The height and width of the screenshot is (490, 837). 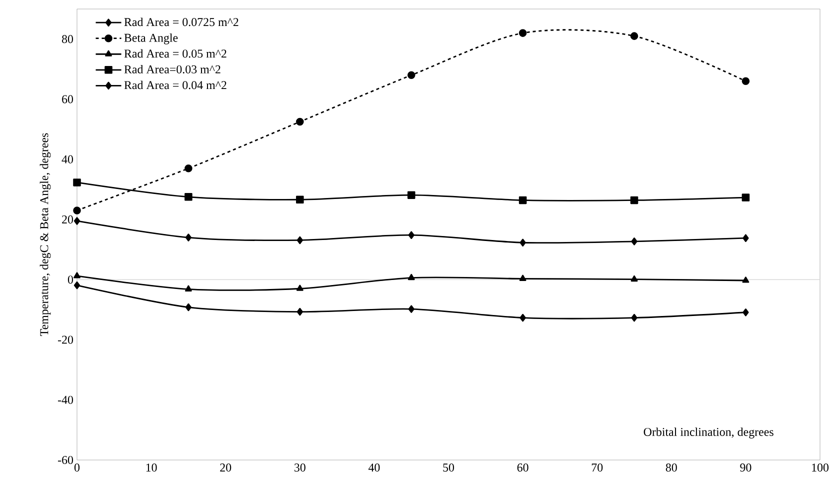 What do you see at coordinates (181, 22) in the screenshot?
I see `legend-label: Rad Area = 0.0725 m^2` at bounding box center [181, 22].